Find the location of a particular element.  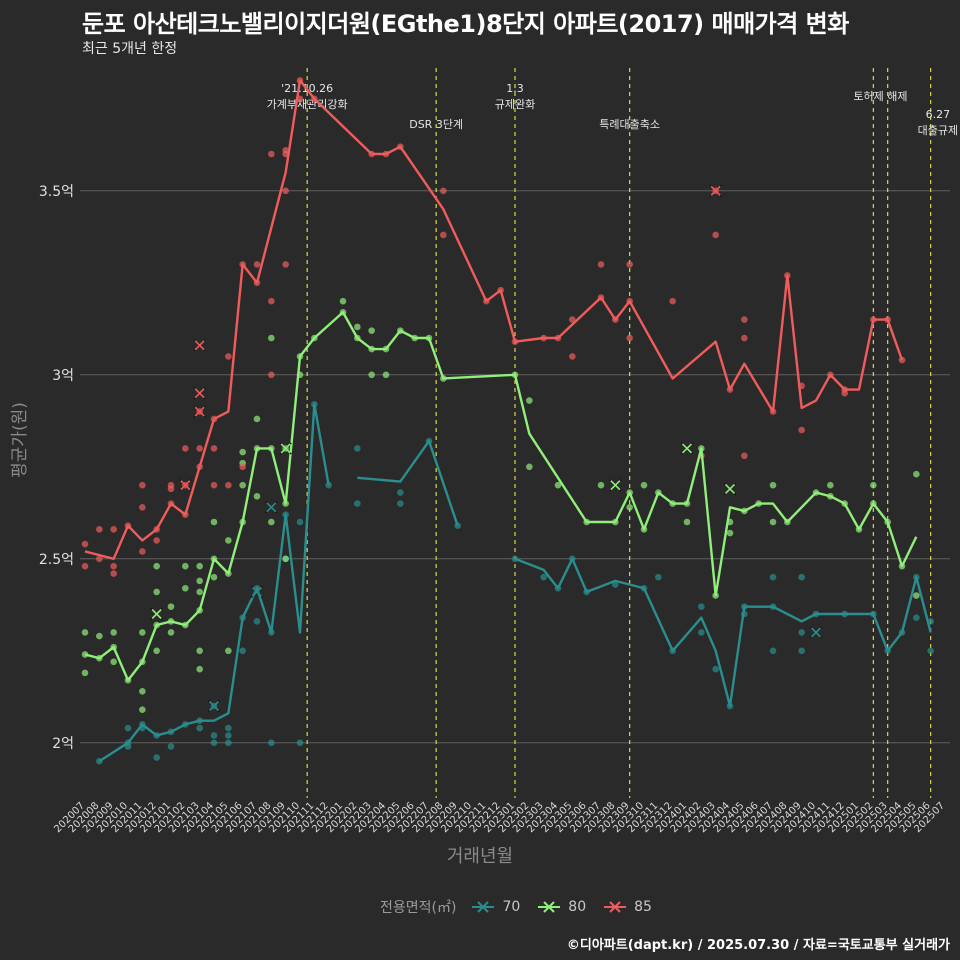

y-tick-label: 3억 is located at coordinates (63, 376).